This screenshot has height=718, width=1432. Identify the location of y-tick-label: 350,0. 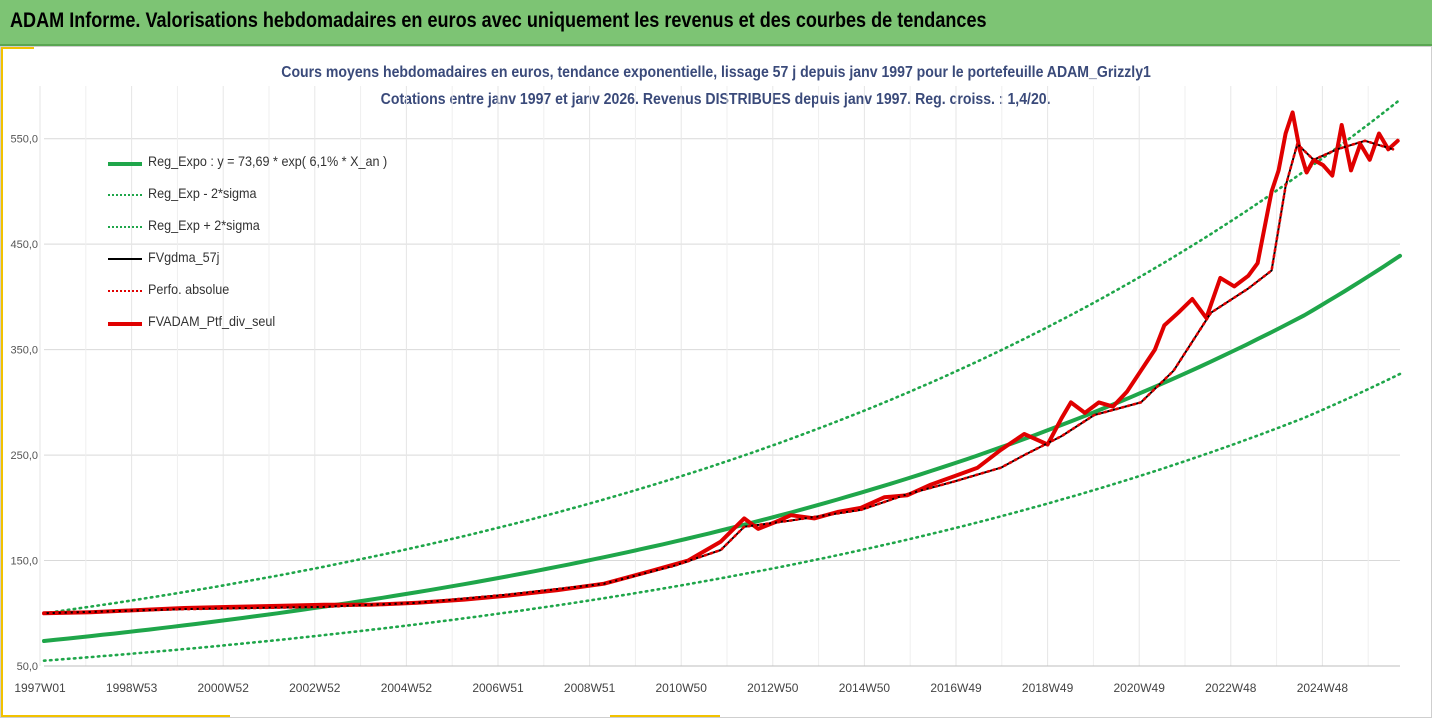
(24, 351).